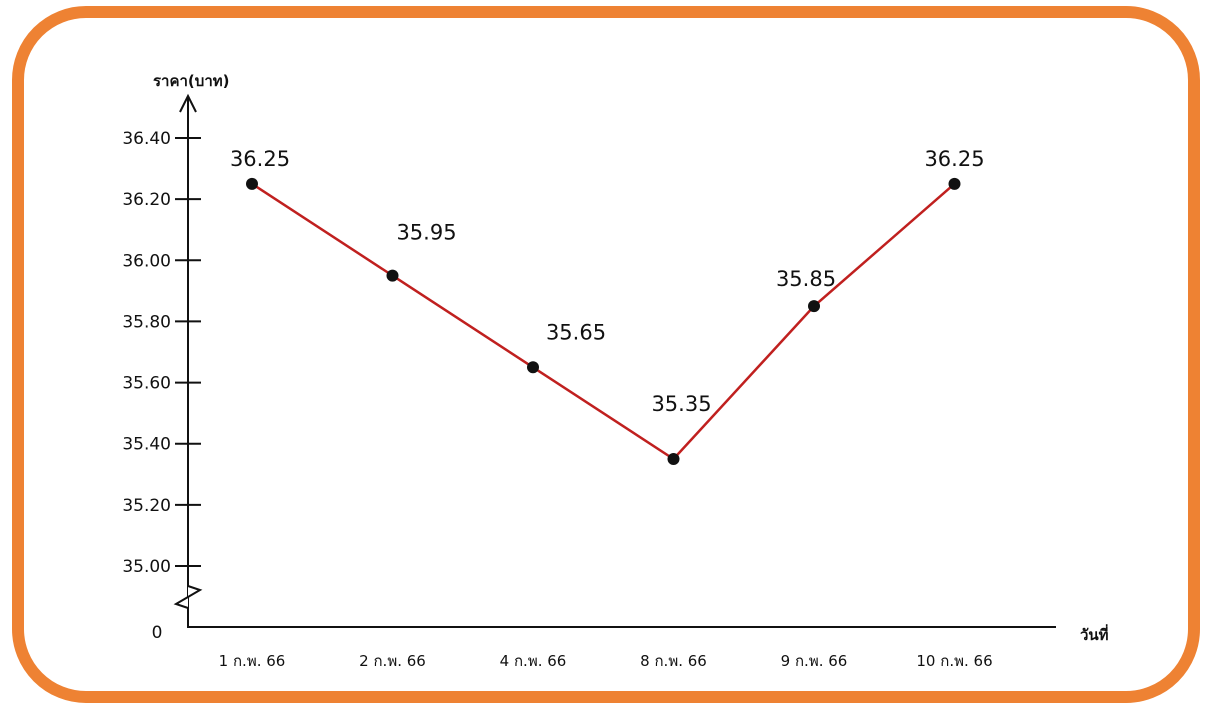 Image resolution: width=1210 pixels, height=709 pixels. Describe the element at coordinates (188, 103) in the screenshot. I see `y-axis-arrow` at that location.